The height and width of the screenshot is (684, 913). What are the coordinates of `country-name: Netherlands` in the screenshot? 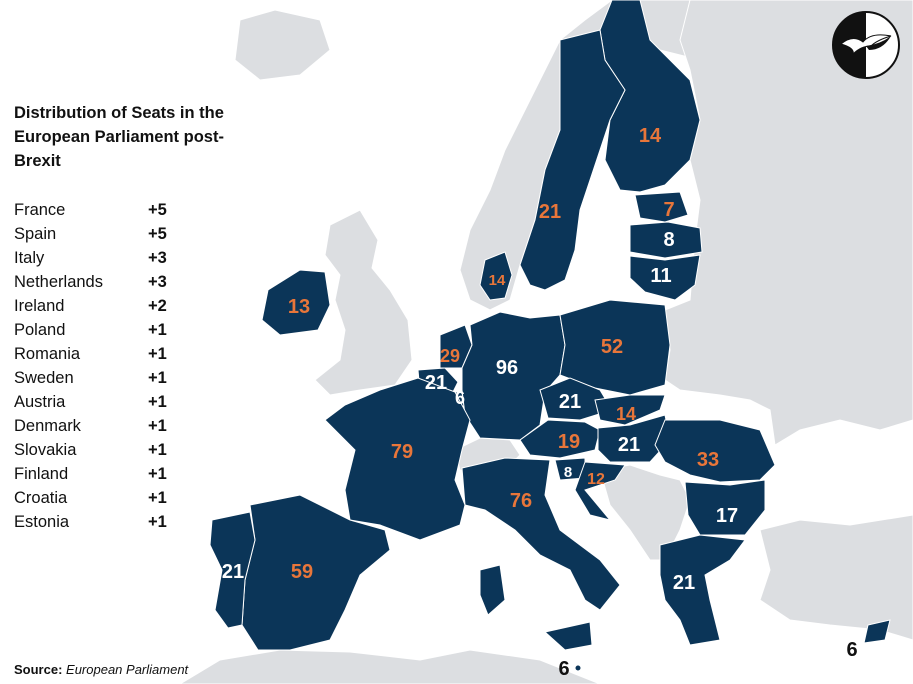 It's located at (58, 282).